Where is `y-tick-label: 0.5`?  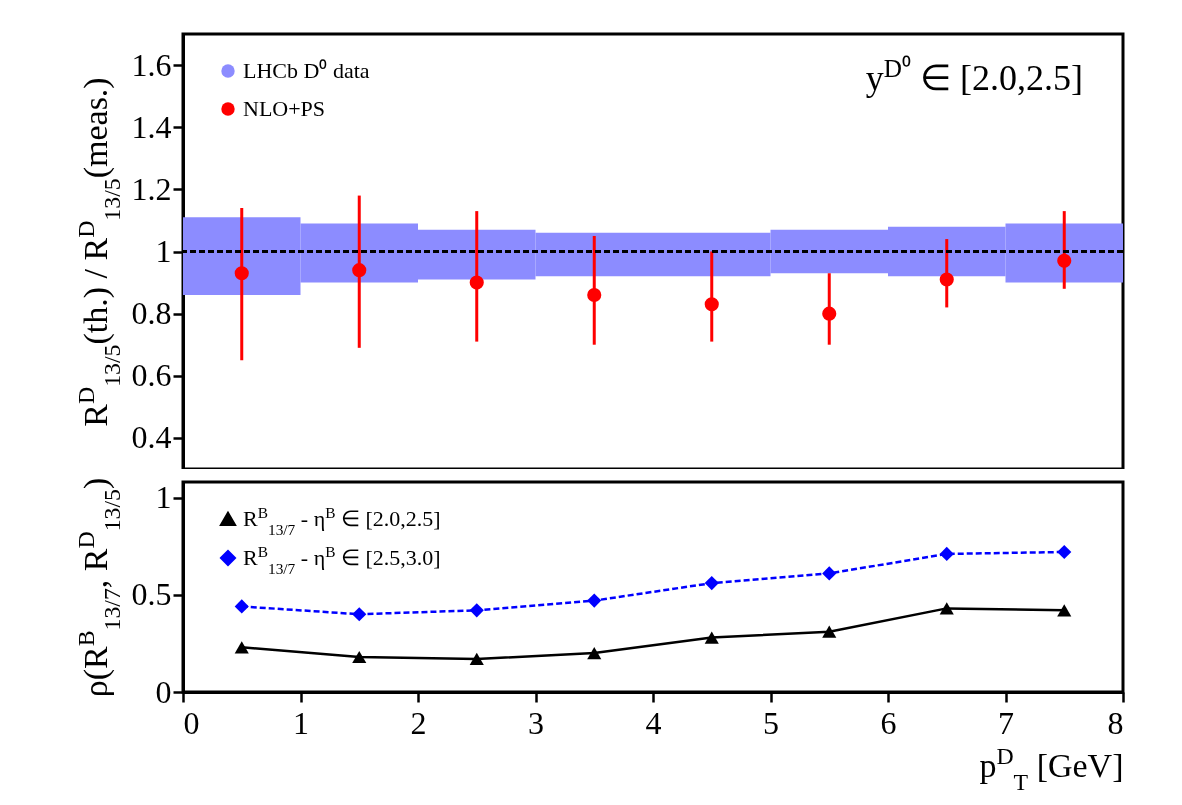
y-tick-label: 0.5 is located at coordinates (151, 594).